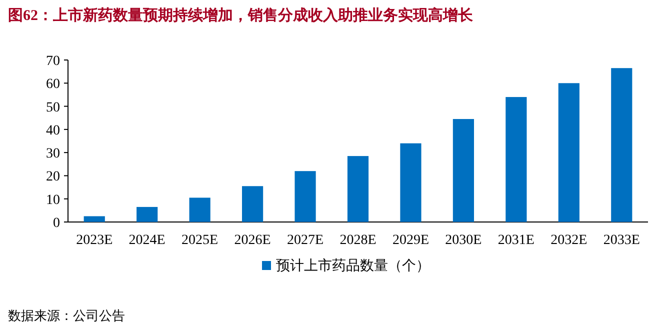 Image resolution: width=668 pixels, height=328 pixels. I want to click on x-tick-label: 2030E, so click(463, 240).